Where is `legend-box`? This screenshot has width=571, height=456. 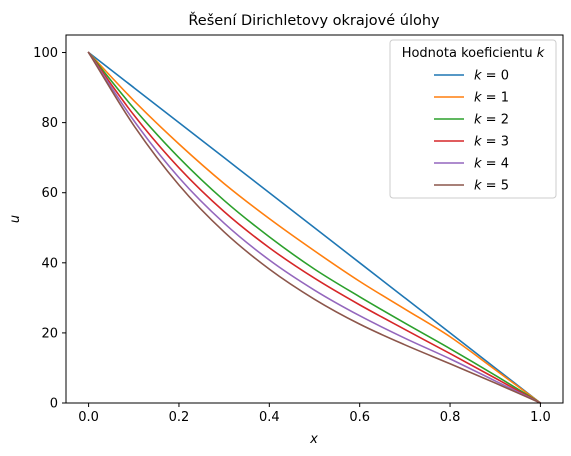 legend-box is located at coordinates (473, 119).